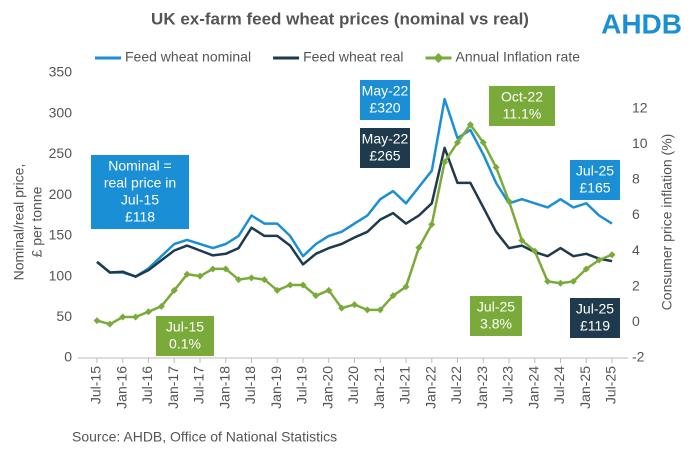 The width and height of the screenshot is (693, 455). What do you see at coordinates (667, 222) in the screenshot?
I see `y2-axis-label: Consumer price inflation (%)` at bounding box center [667, 222].